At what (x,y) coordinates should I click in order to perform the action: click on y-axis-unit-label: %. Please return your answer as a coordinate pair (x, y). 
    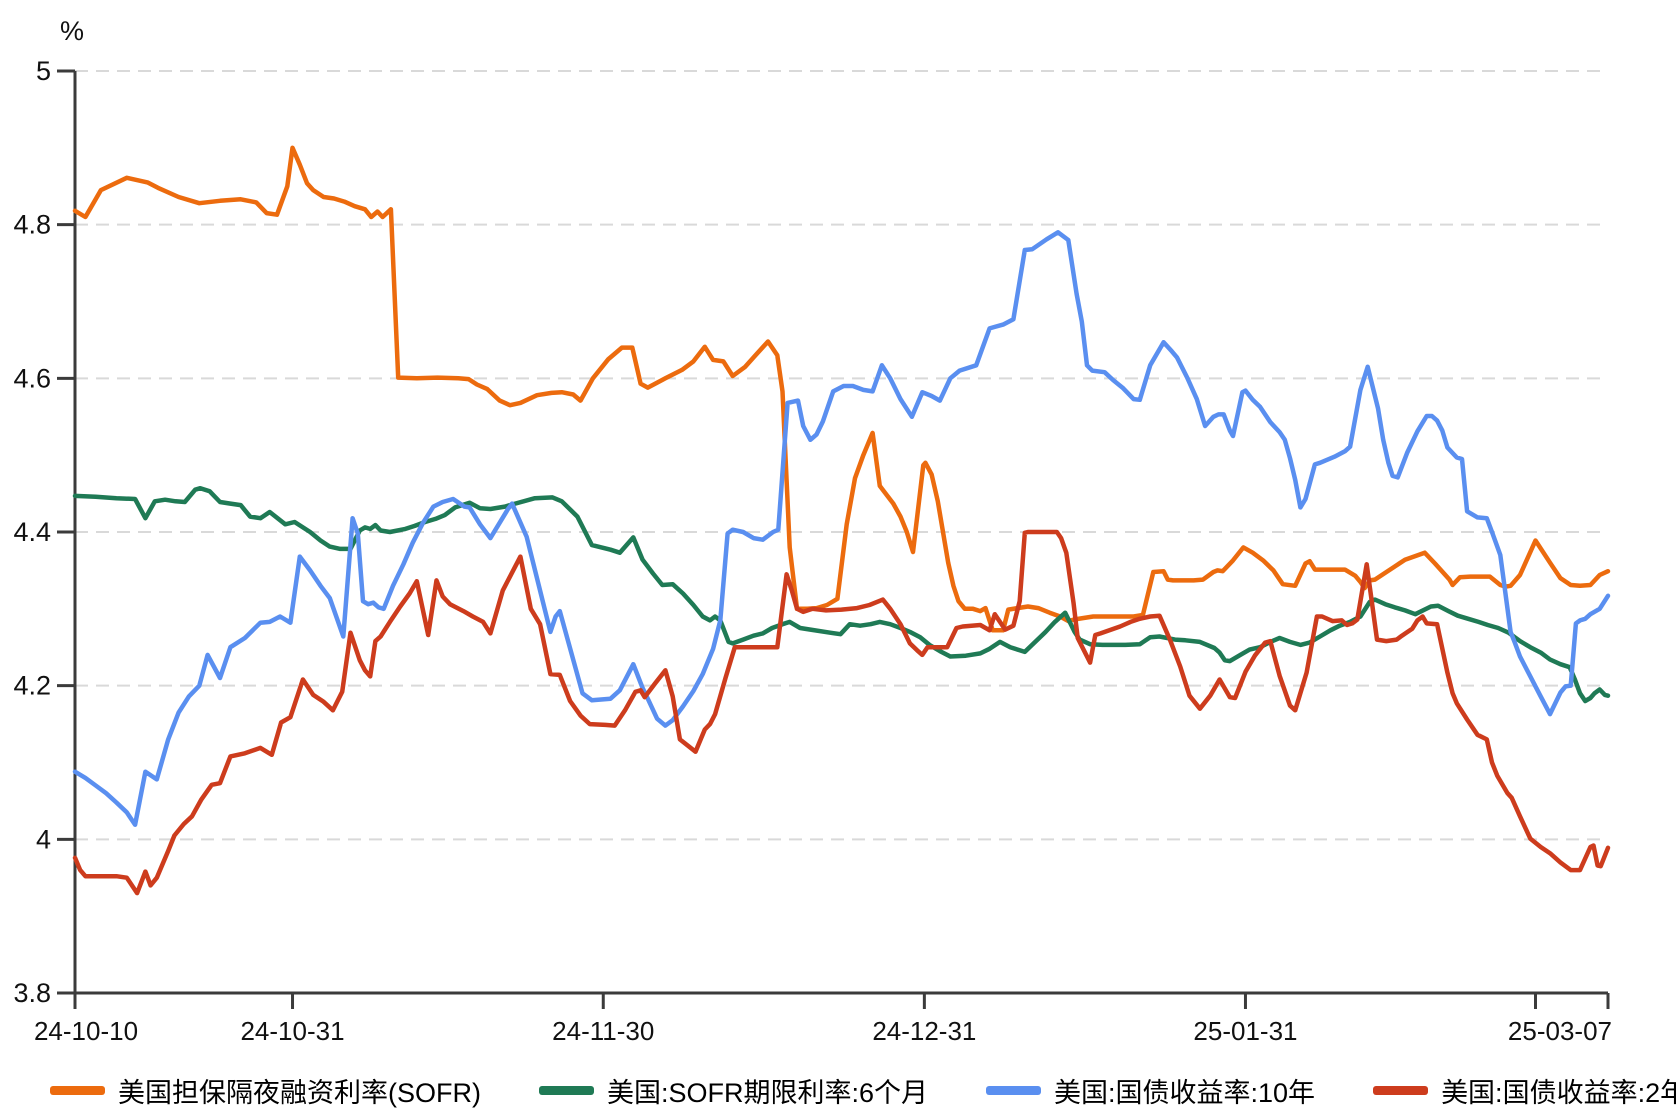
    Looking at the image, I should click on (72, 31).